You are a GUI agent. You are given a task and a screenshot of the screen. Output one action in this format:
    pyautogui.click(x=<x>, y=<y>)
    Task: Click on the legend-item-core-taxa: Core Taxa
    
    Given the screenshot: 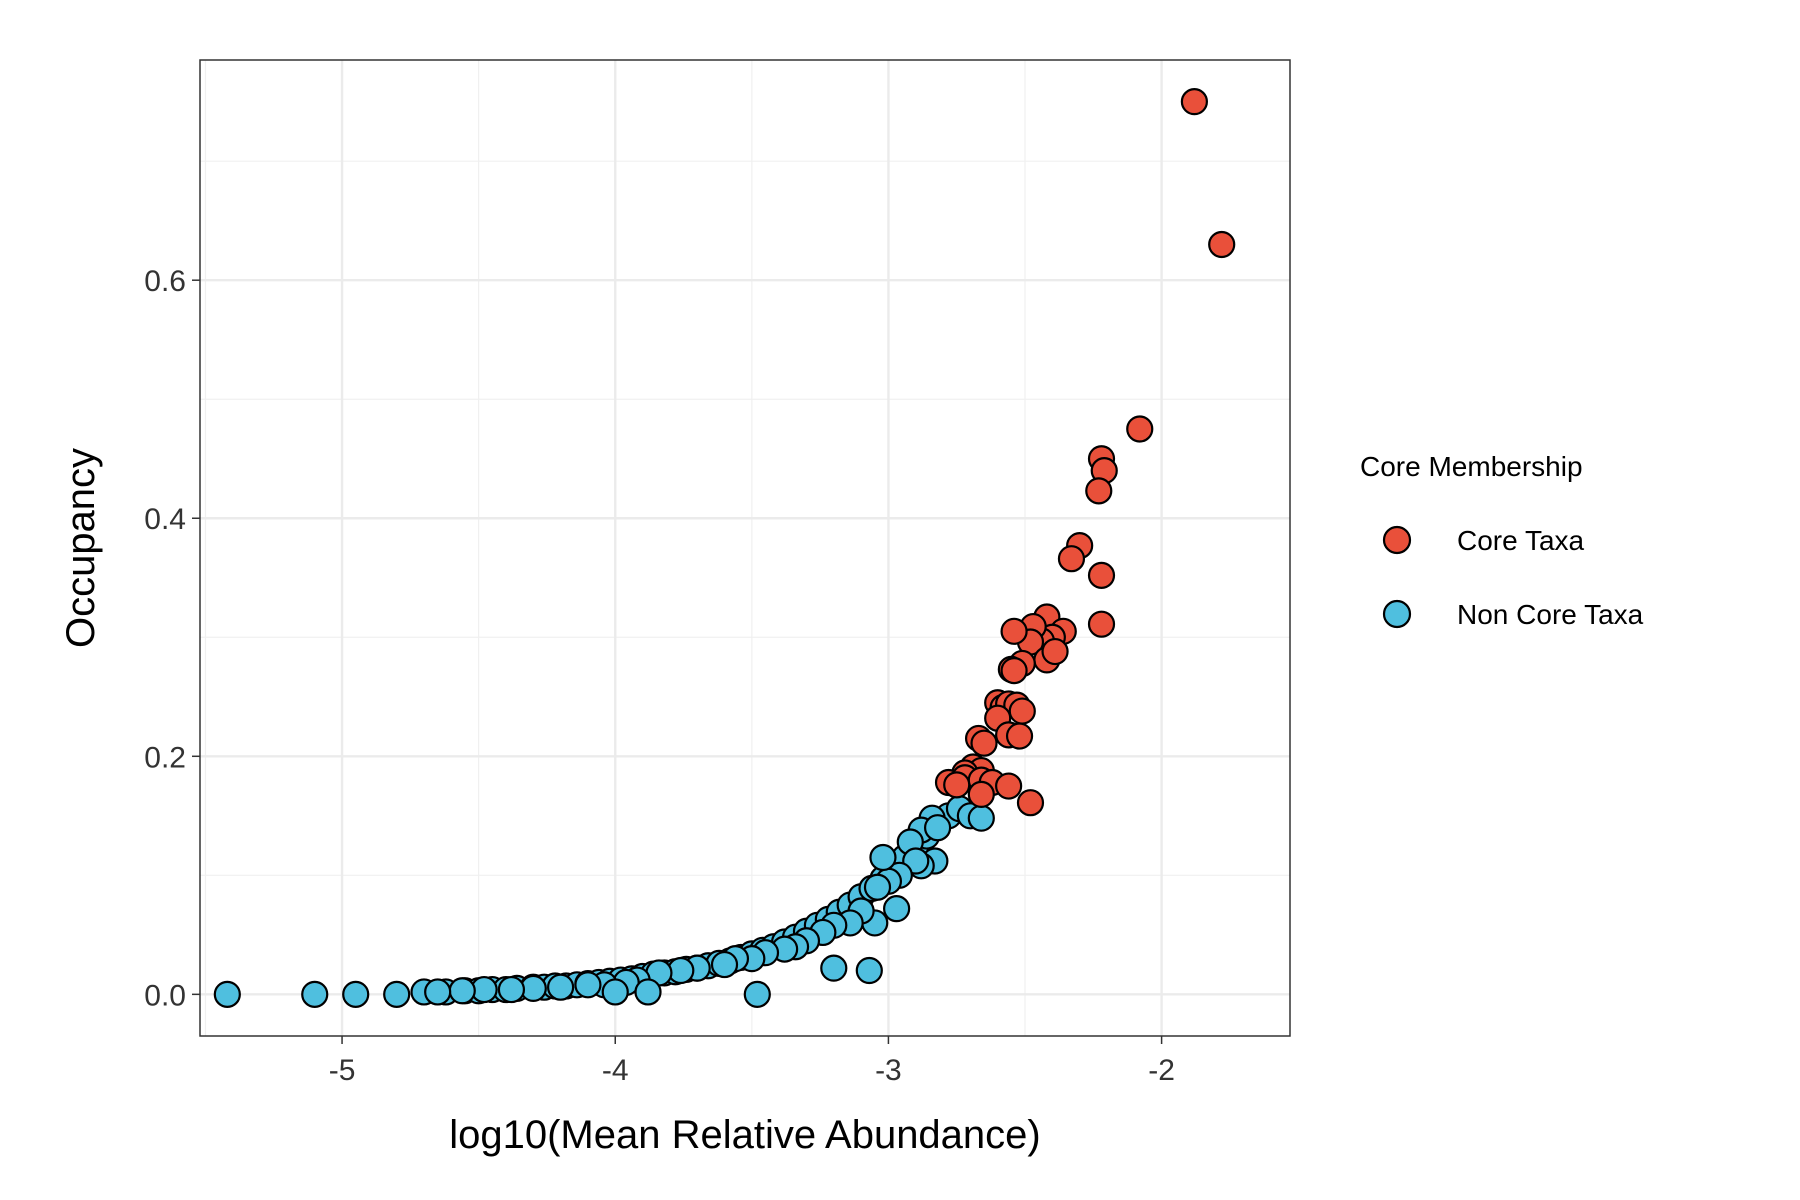 What is the action you would take?
    pyautogui.click(x=1483, y=540)
    